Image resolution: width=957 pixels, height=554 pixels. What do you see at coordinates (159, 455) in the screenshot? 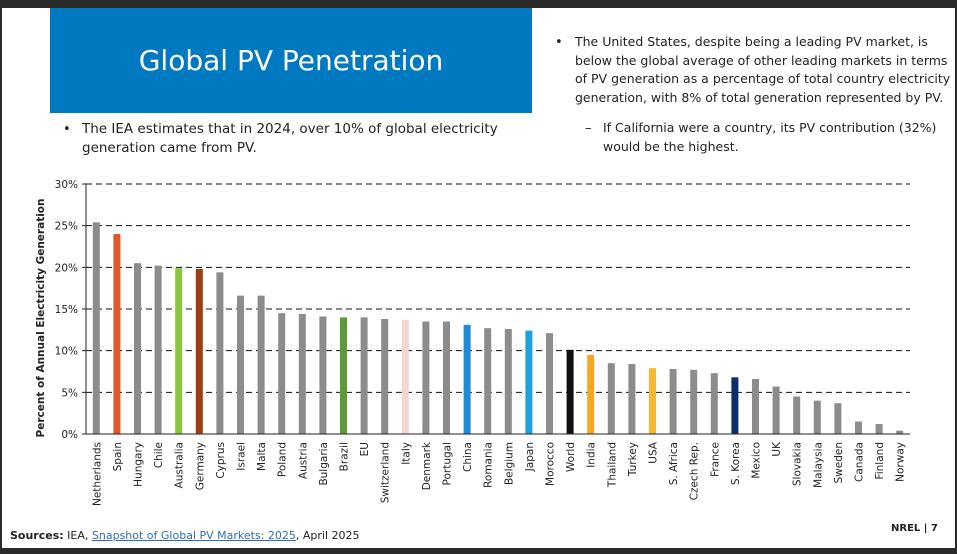
I see `x-tick-label: Chile` at bounding box center [159, 455].